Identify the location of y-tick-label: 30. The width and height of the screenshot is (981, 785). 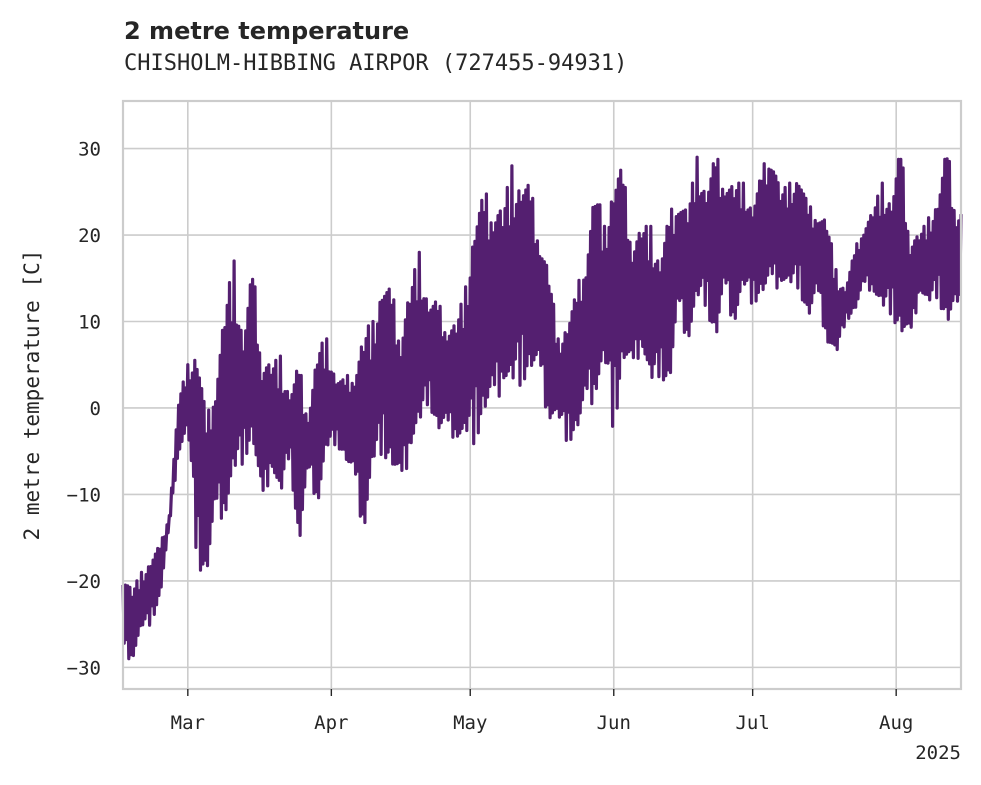
(89, 150).